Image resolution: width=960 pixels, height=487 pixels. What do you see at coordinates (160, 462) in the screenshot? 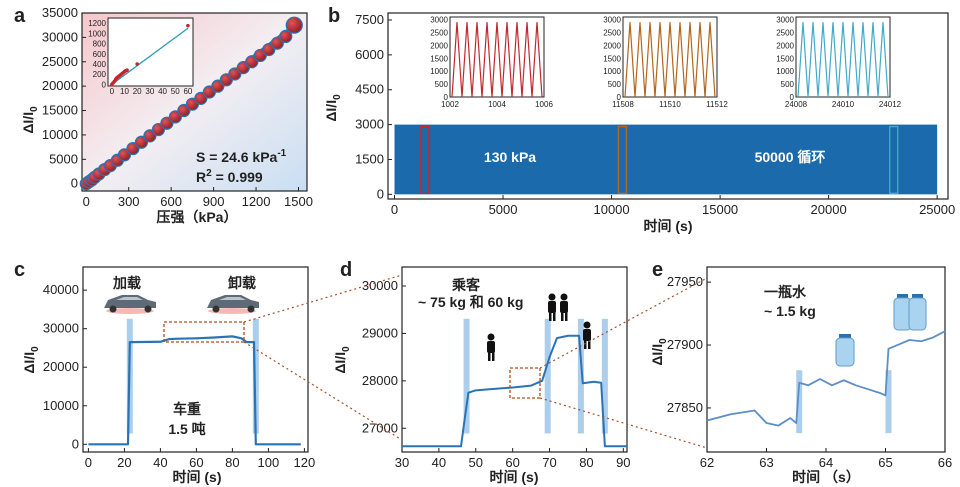
I see `panel-c-xtick-label: 40` at bounding box center [160, 462].